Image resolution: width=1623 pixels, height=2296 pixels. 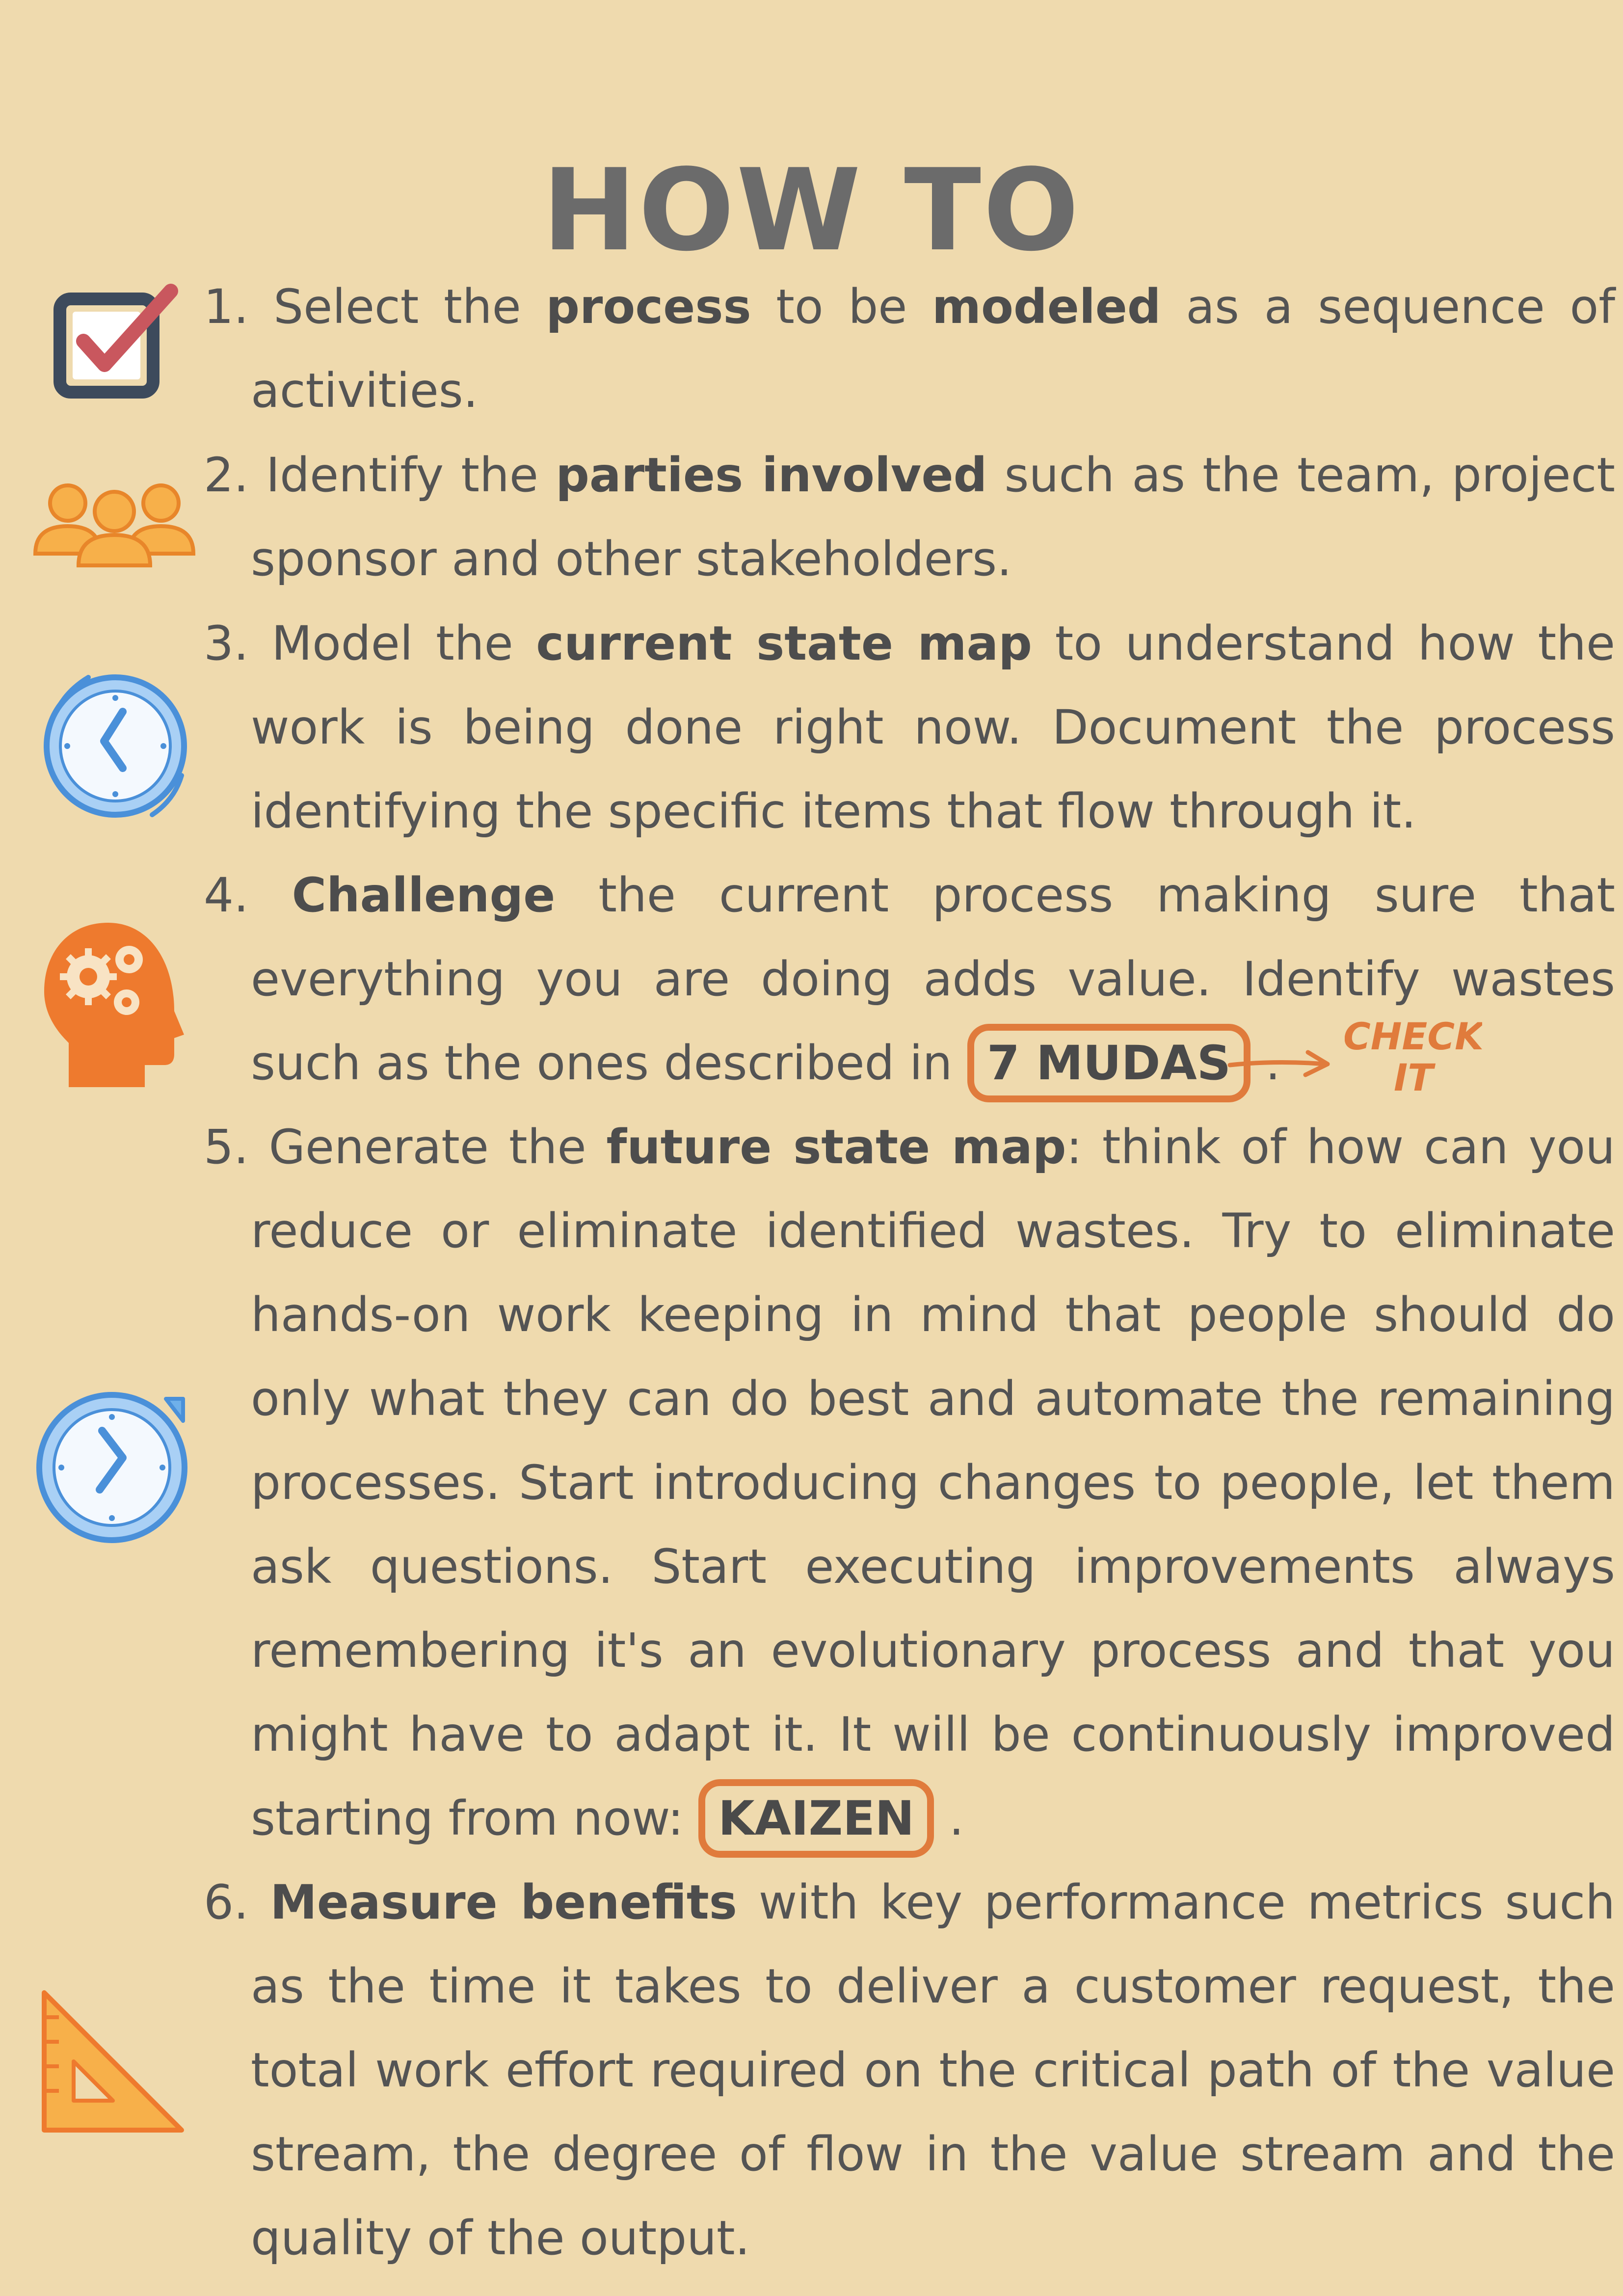 What do you see at coordinates (111, 1467) in the screenshot?
I see `clock-refresh-icon` at bounding box center [111, 1467].